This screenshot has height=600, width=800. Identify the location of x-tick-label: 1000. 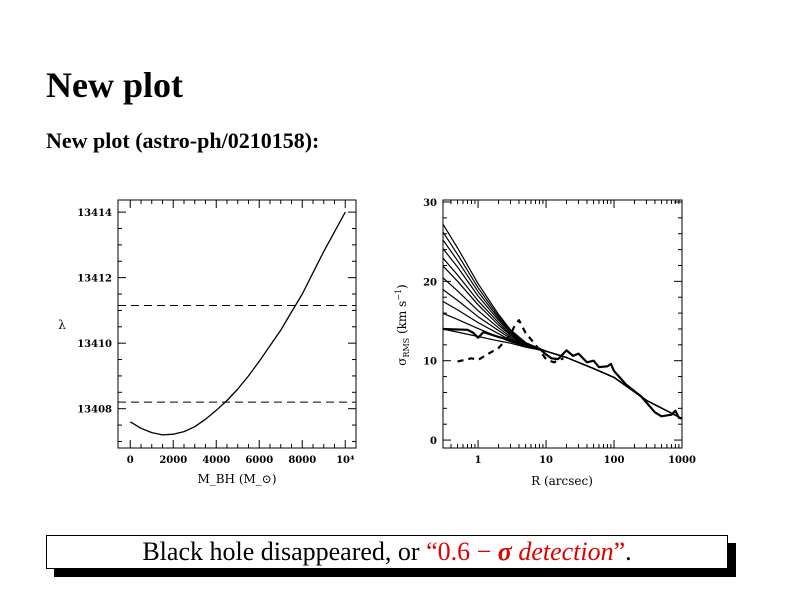
(682, 460).